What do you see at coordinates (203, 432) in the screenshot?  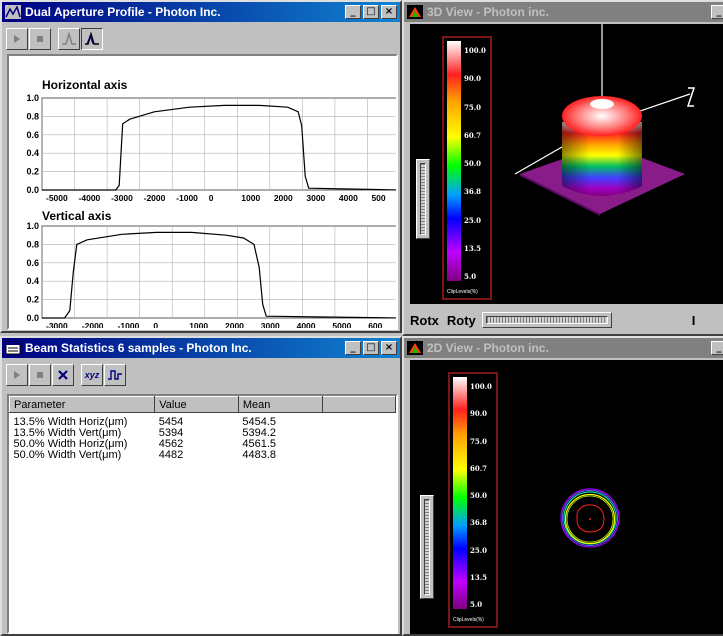 I see `table-row: 13.5% Width Vert(μm) 5394 5394.2` at bounding box center [203, 432].